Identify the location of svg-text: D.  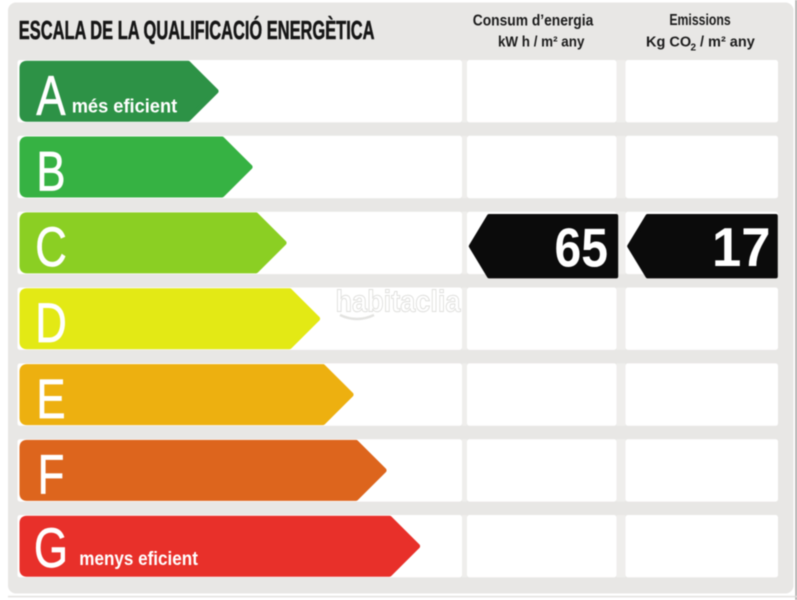
(51, 323).